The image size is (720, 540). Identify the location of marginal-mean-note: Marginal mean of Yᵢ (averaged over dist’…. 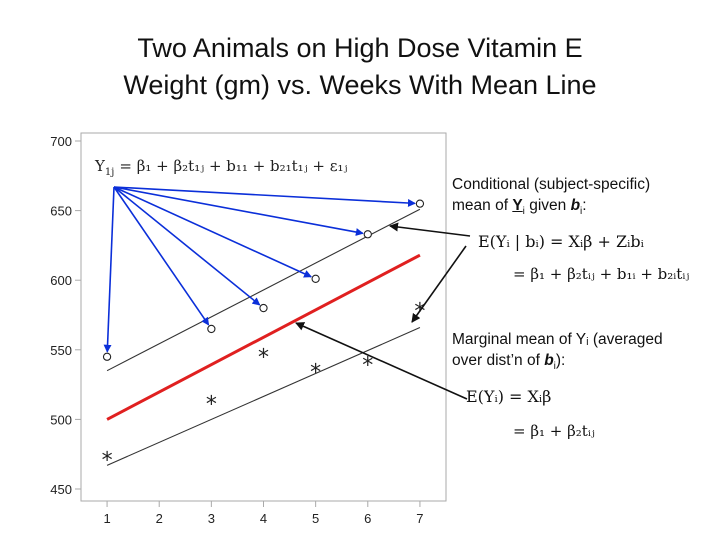
(583, 353).